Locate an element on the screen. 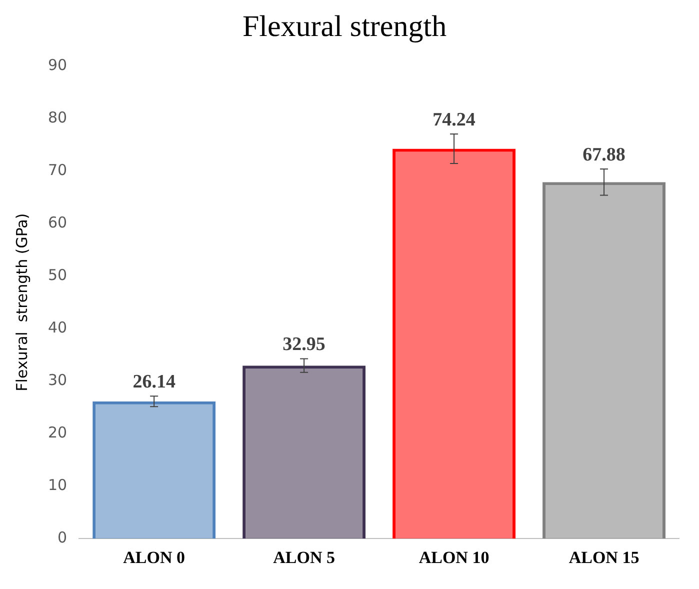 This screenshot has width=699, height=589. y-tick-label: 70 is located at coordinates (58, 169).